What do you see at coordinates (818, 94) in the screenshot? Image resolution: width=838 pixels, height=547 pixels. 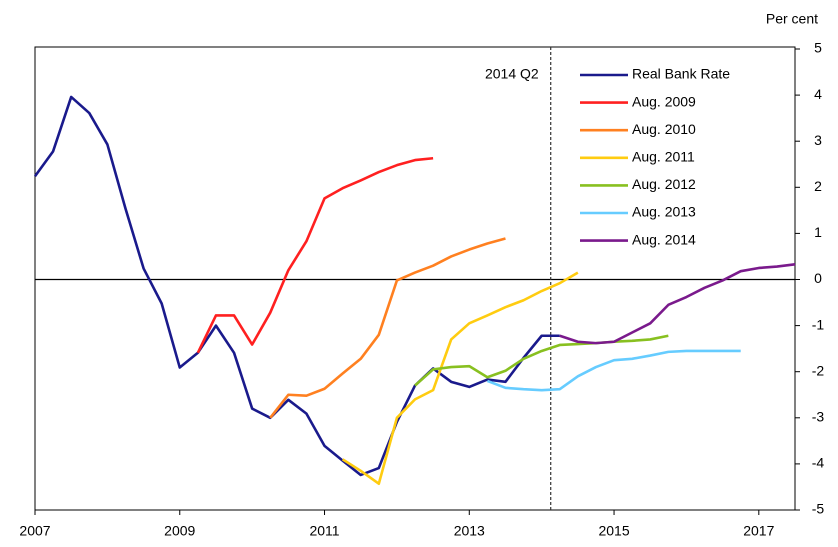 I see `y-tick-label: 4` at bounding box center [818, 94].